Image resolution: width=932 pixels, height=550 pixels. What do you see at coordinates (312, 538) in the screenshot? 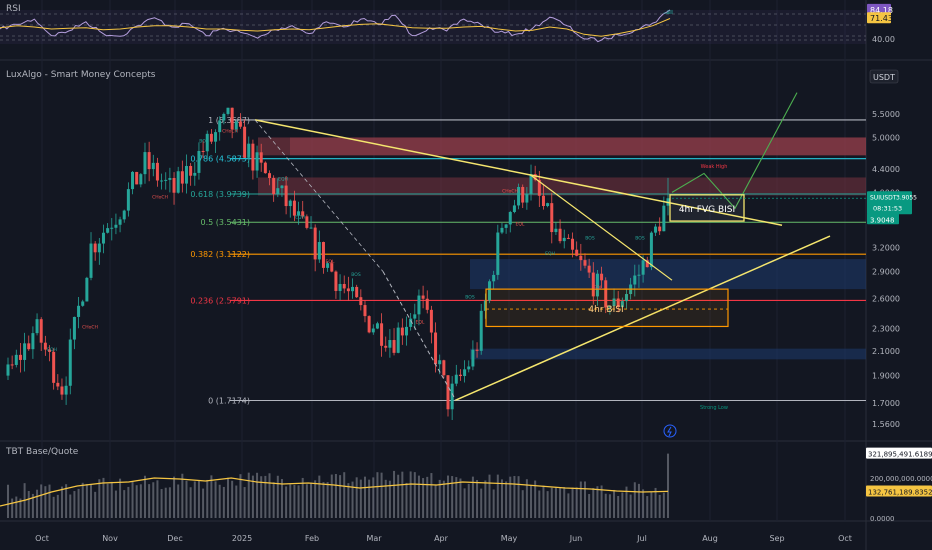
I see `time-axis-label: Feb` at bounding box center [312, 538].